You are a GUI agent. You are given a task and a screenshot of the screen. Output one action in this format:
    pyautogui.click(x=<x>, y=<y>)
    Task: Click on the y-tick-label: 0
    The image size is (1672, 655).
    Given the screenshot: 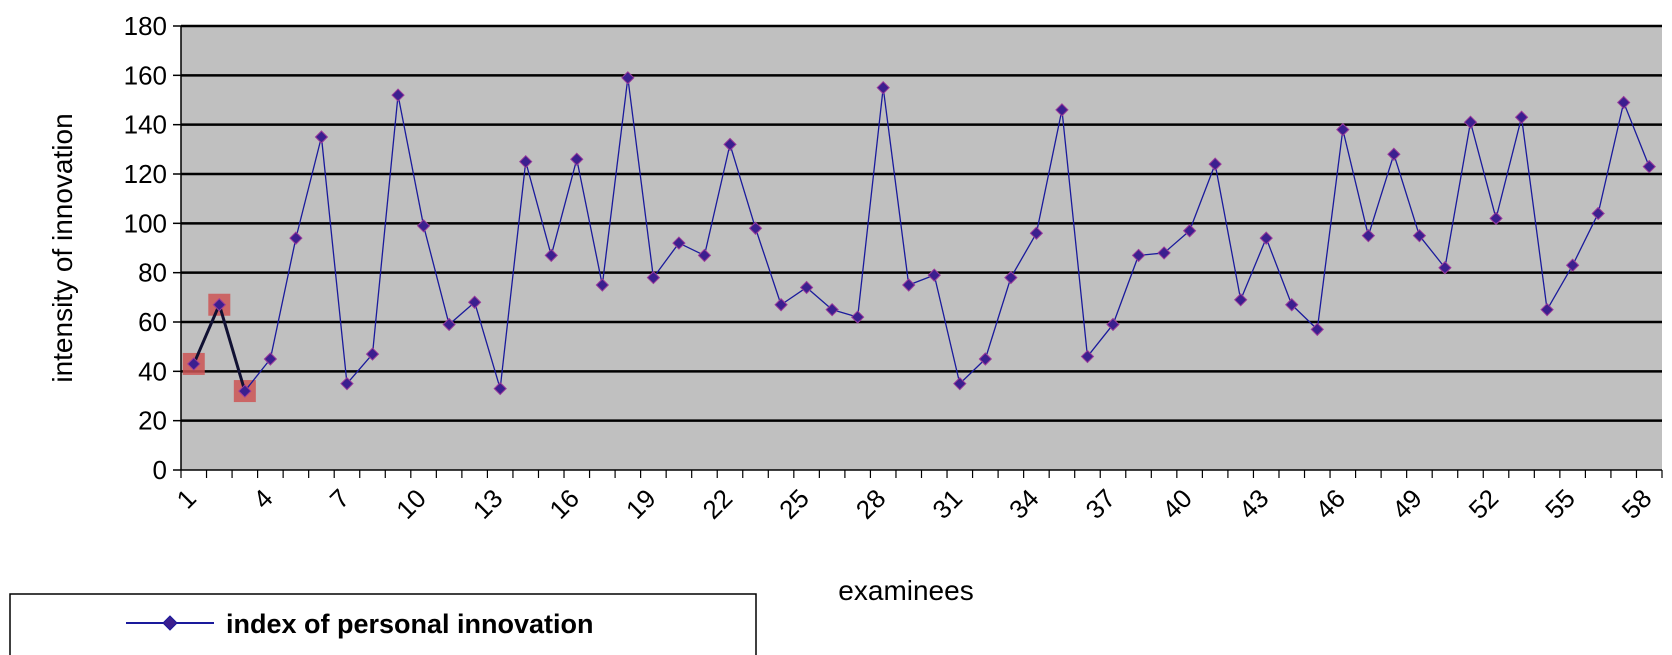 What is the action you would take?
    pyautogui.click(x=160, y=470)
    